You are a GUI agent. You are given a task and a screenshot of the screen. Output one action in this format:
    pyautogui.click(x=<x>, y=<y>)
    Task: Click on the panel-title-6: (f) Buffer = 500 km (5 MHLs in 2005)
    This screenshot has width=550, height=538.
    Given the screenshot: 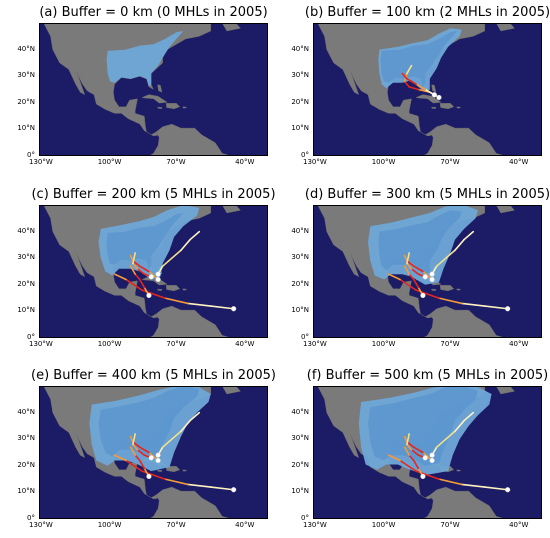 What is the action you would take?
    pyautogui.click(x=427, y=375)
    